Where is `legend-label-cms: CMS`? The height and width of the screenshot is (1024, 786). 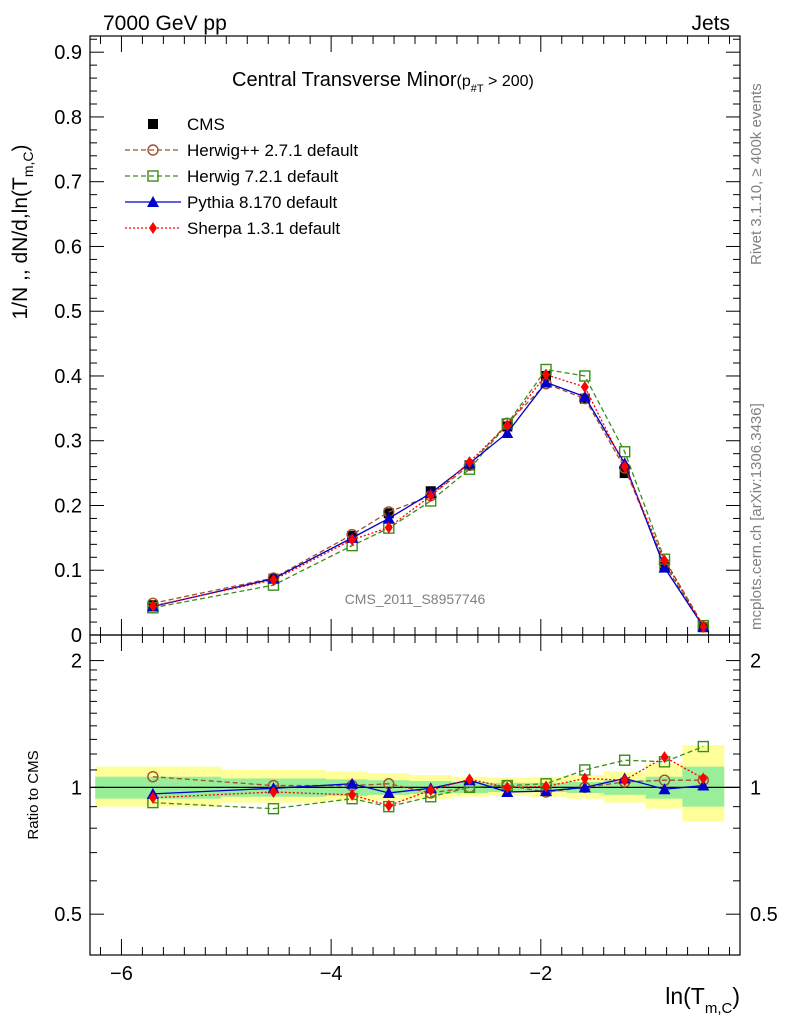
legend-label-cms: CMS is located at coordinates (206, 124).